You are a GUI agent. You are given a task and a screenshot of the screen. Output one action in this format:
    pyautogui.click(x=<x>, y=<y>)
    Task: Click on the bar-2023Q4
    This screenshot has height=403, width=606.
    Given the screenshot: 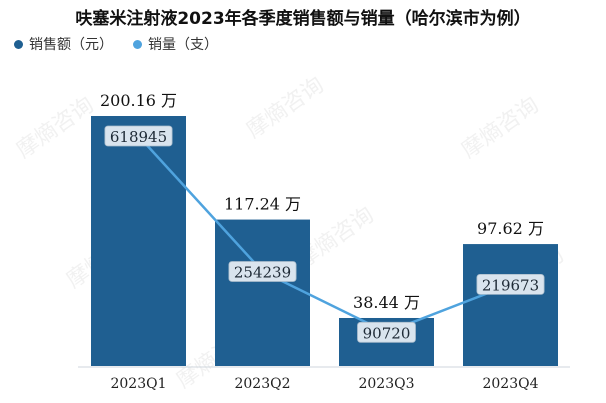 What is the action you would take?
    pyautogui.click(x=510, y=305)
    